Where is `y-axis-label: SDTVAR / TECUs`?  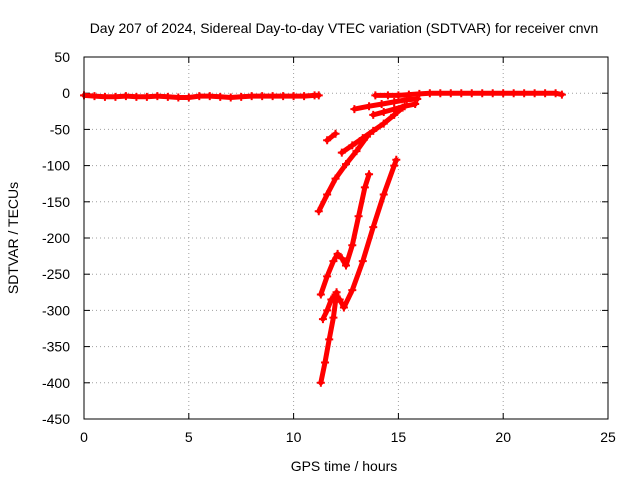
y-axis-label: SDTVAR / TECUs is located at coordinates (13, 238).